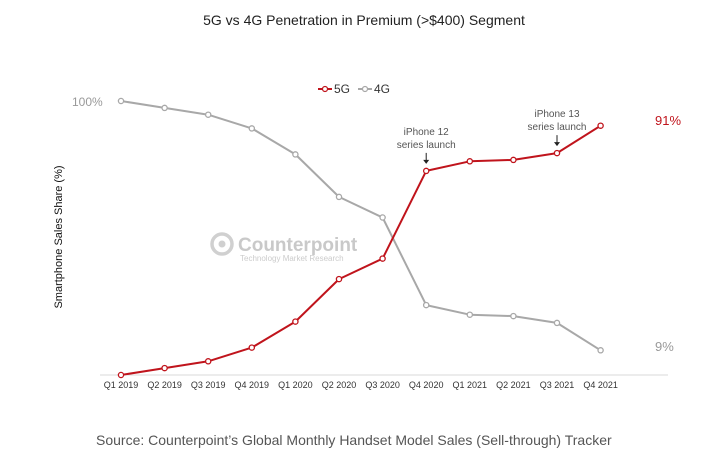 The image size is (728, 469). Describe the element at coordinates (164, 385) in the screenshot. I see `x-tick-label: Q2 2019` at that location.